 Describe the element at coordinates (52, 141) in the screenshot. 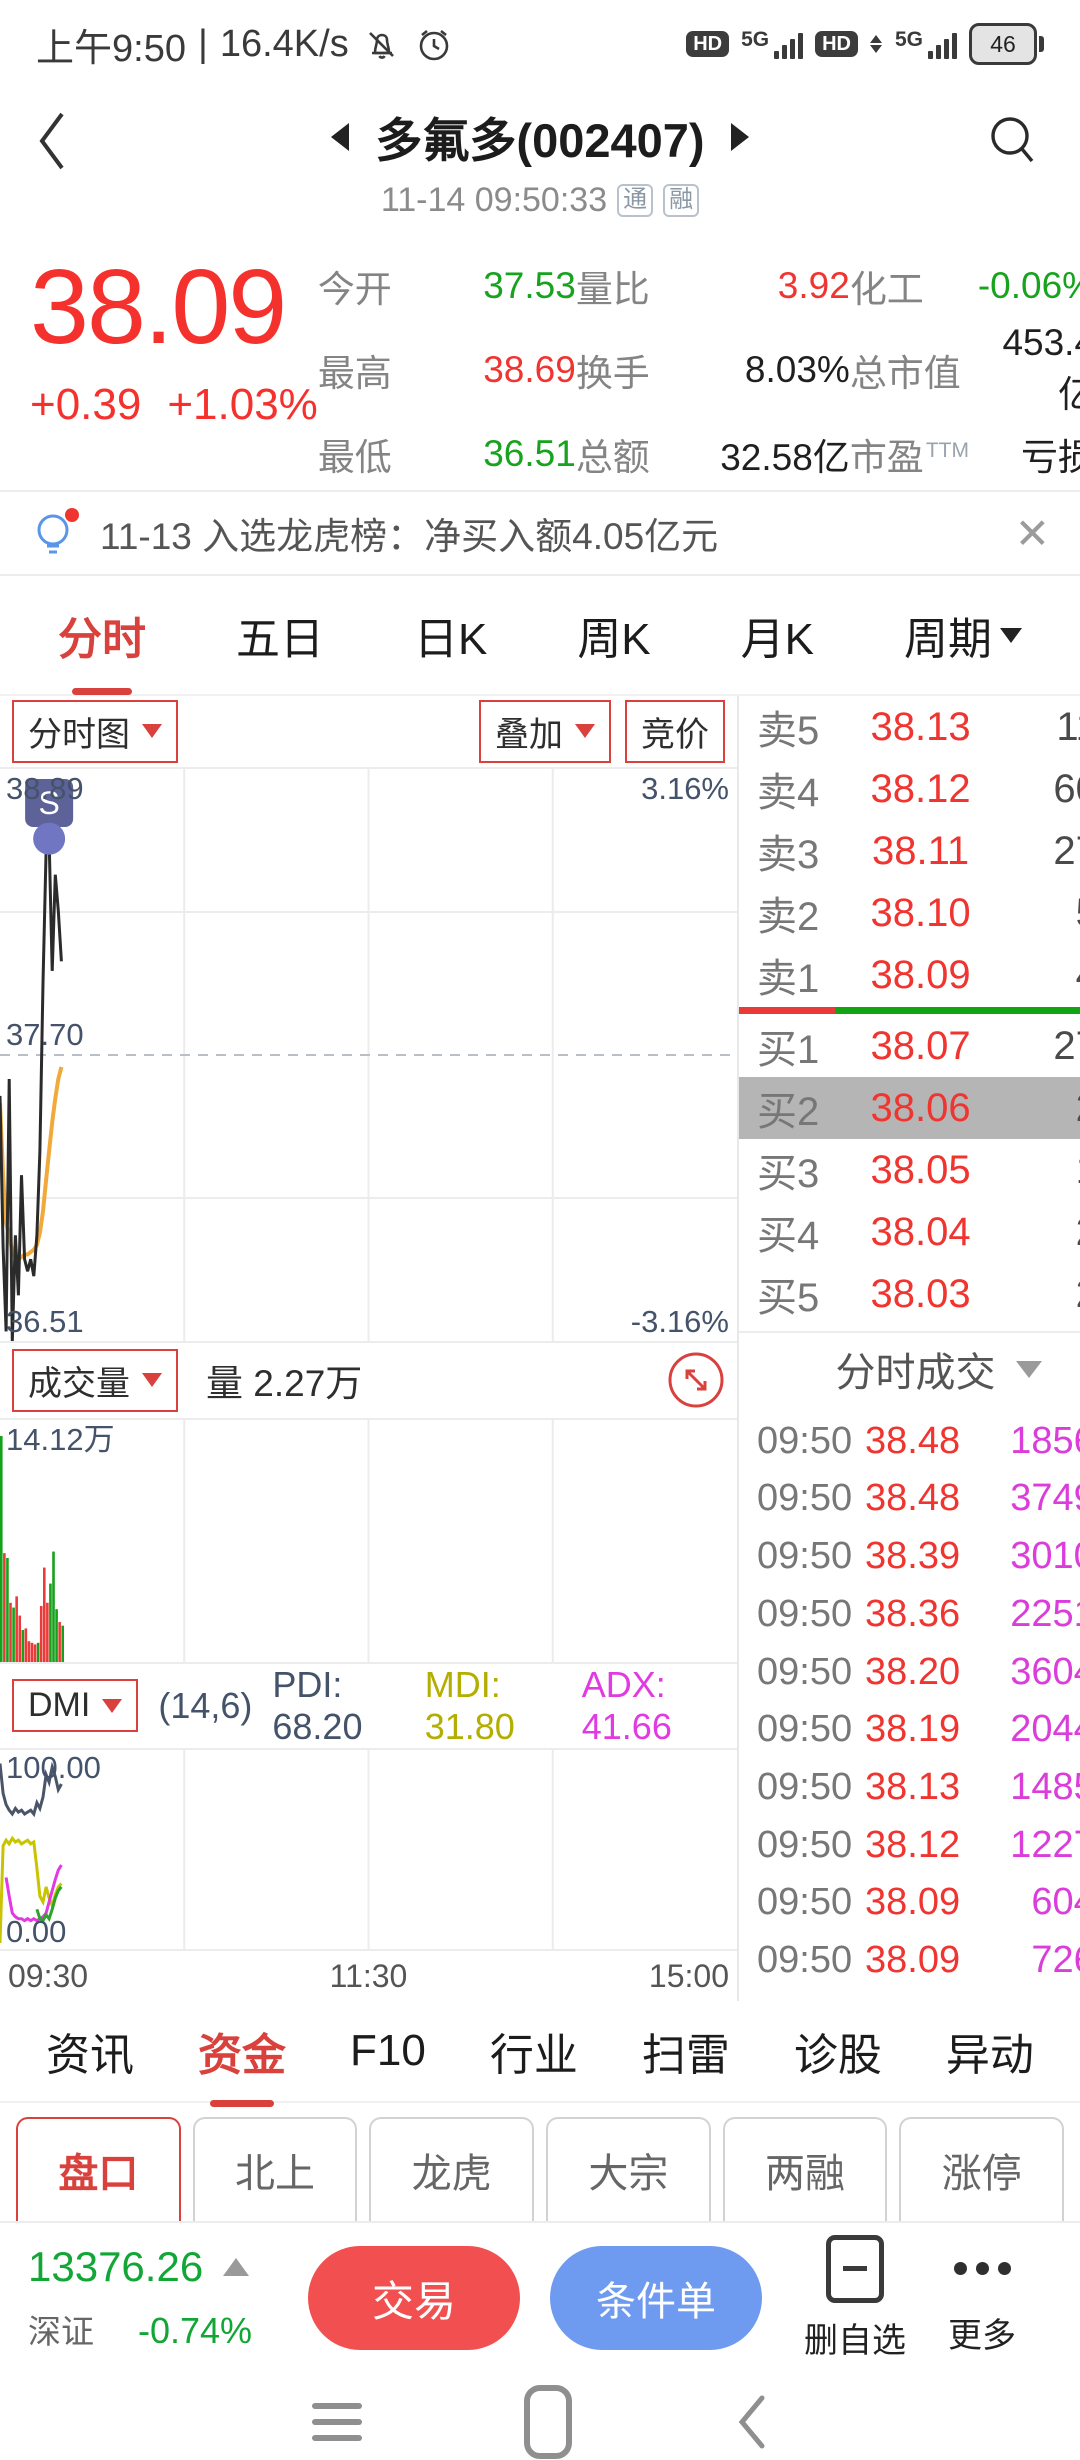

I see `back-button` at that location.